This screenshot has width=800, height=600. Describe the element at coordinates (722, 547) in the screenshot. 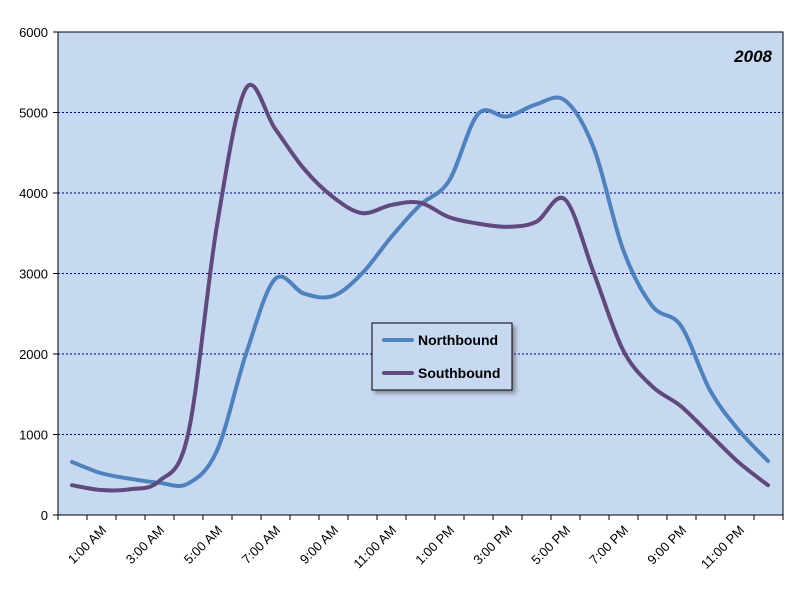

I see `x-tick-label: 11:00 PM` at that location.